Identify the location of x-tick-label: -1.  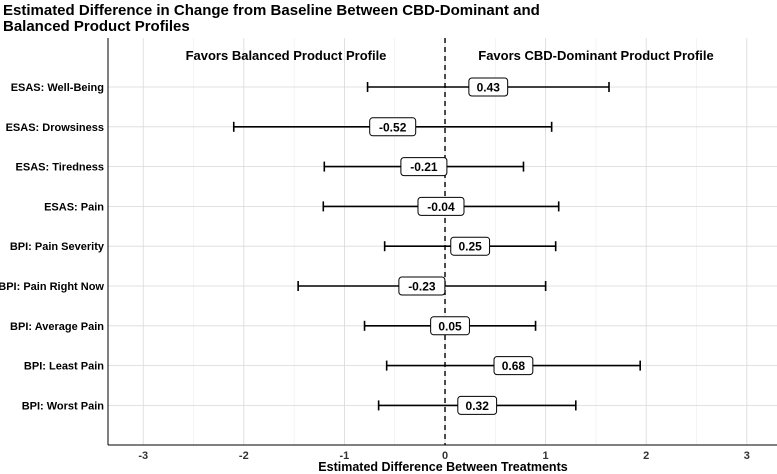
(345, 456).